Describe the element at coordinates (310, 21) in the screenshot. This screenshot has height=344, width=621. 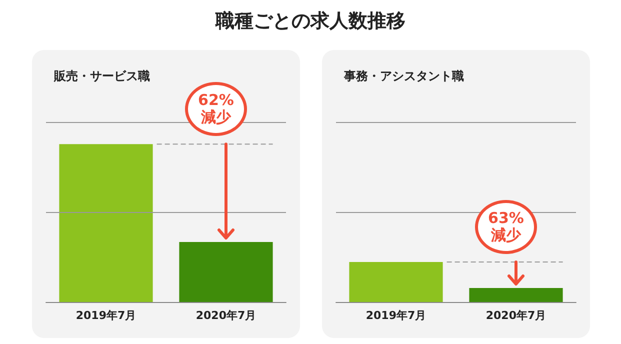
I see `chart-title: 職種ごとの求人数推移` at that location.